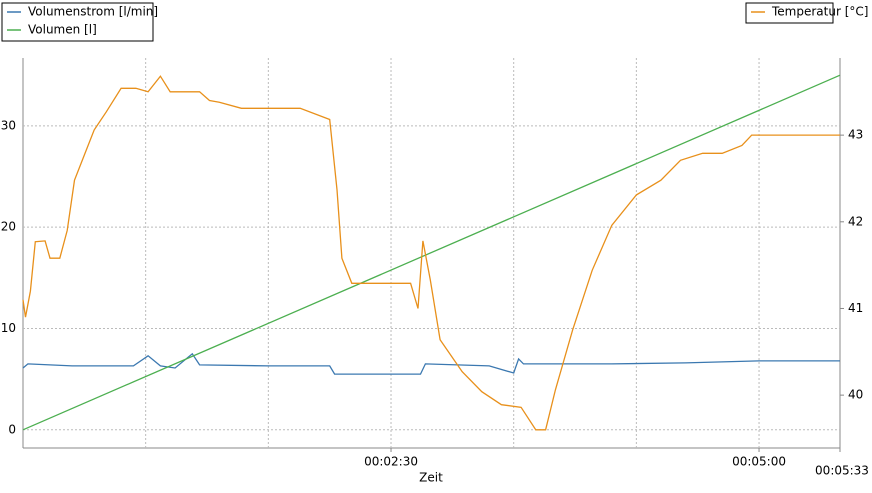 This screenshot has width=872, height=493. What do you see at coordinates (8, 125) in the screenshot?
I see `y-tick-label: 30` at bounding box center [8, 125].